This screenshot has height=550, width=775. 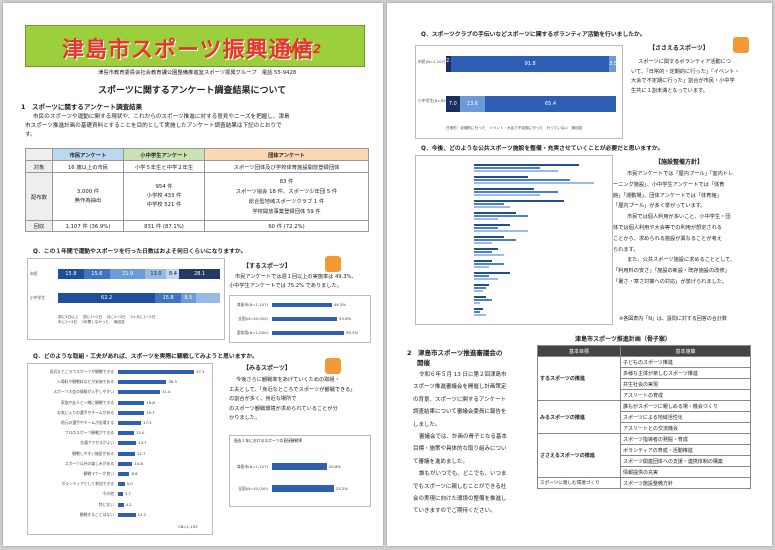 What do you see at coordinates (195, 46) in the screenshot?
I see `newsletter-banner: 津島市スポーツ振興通信 vol.2` at bounding box center [195, 46].